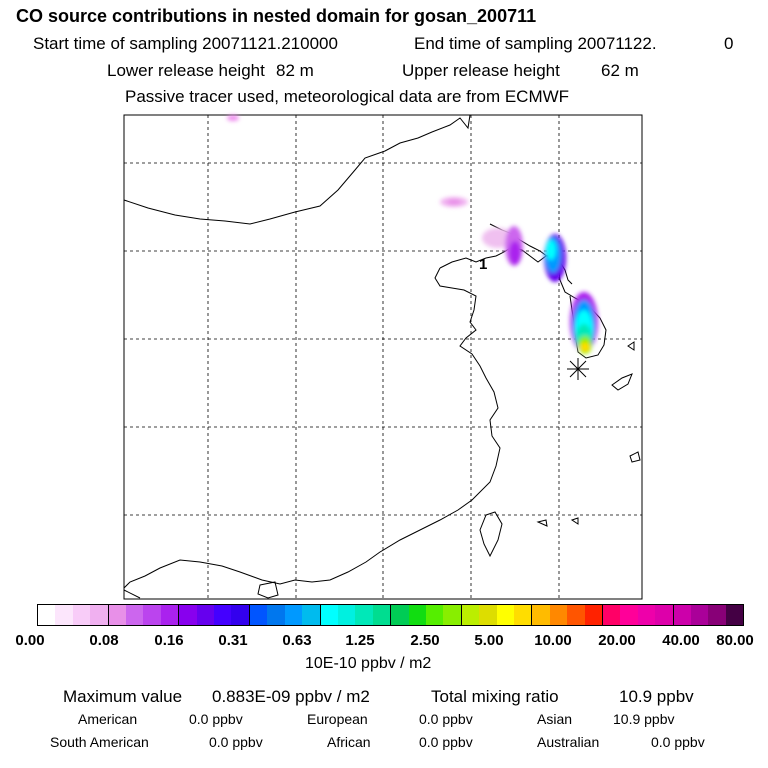 This screenshot has height=768, width=768. I want to click on colorbar-tick: 20.00, so click(617, 640).